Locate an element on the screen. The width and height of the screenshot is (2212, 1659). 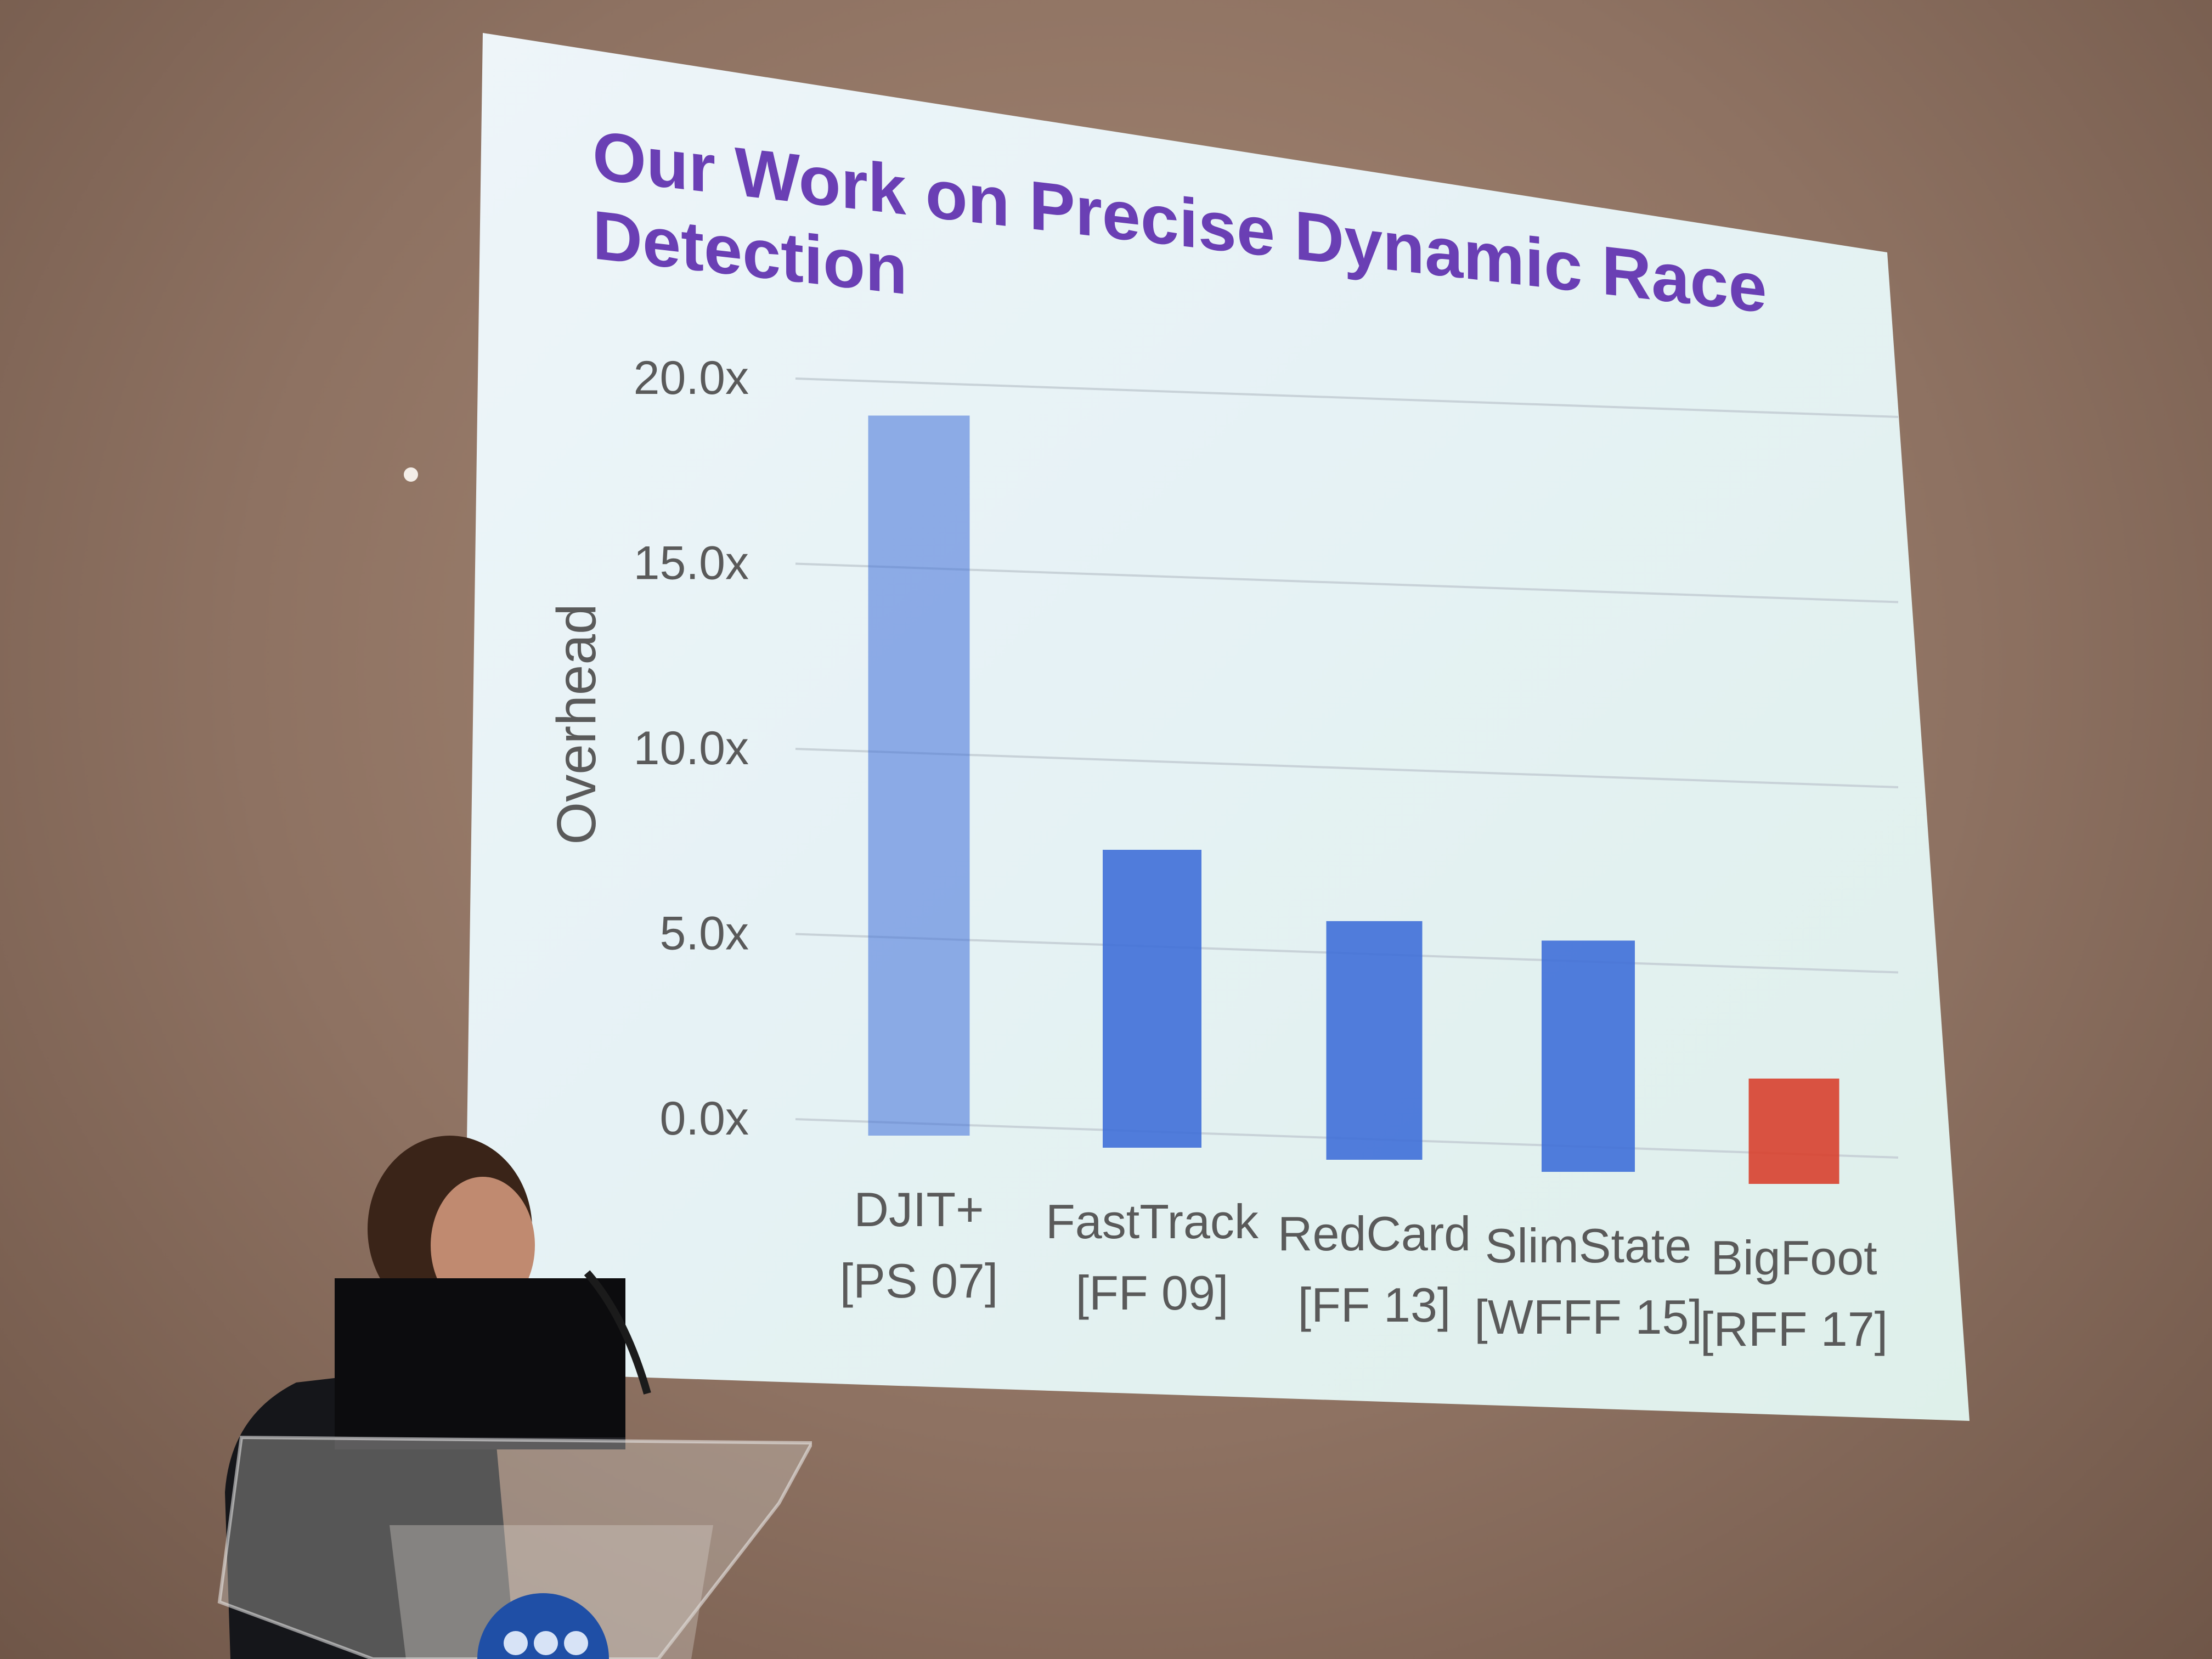
category-label: RedCard is located at coordinates (1375, 1233).